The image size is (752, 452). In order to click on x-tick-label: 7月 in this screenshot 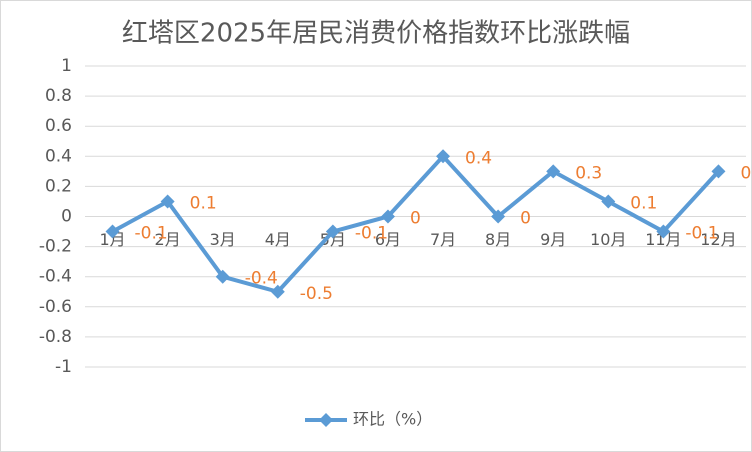, I will do `click(443, 239)`.